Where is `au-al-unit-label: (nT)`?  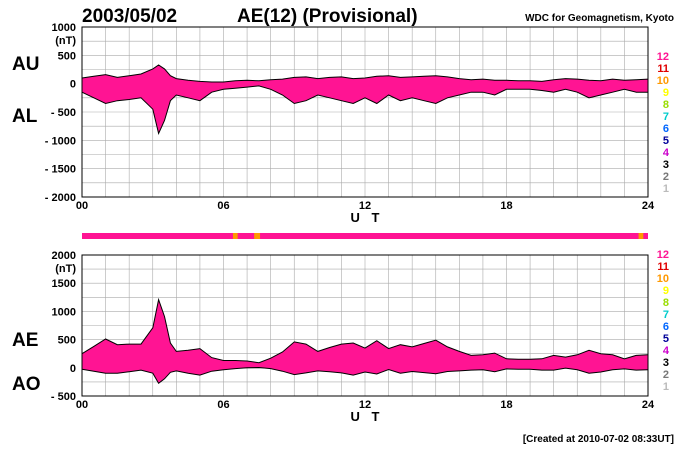
au-al-unit-label: (nT) is located at coordinates (65, 41).